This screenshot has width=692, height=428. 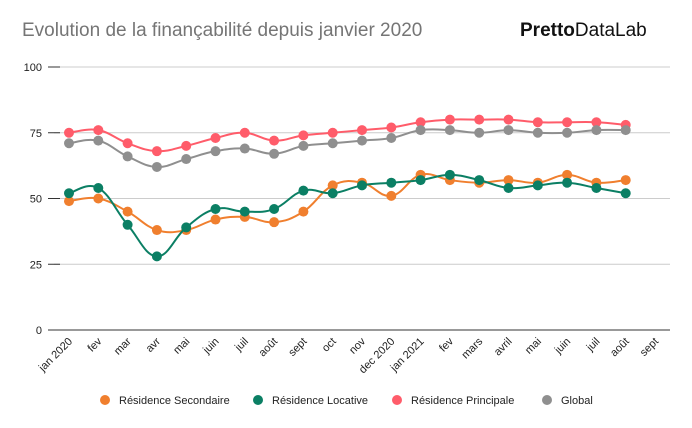 What do you see at coordinates (357, 345) in the screenshot?
I see `x-tick-label: nov` at bounding box center [357, 345].